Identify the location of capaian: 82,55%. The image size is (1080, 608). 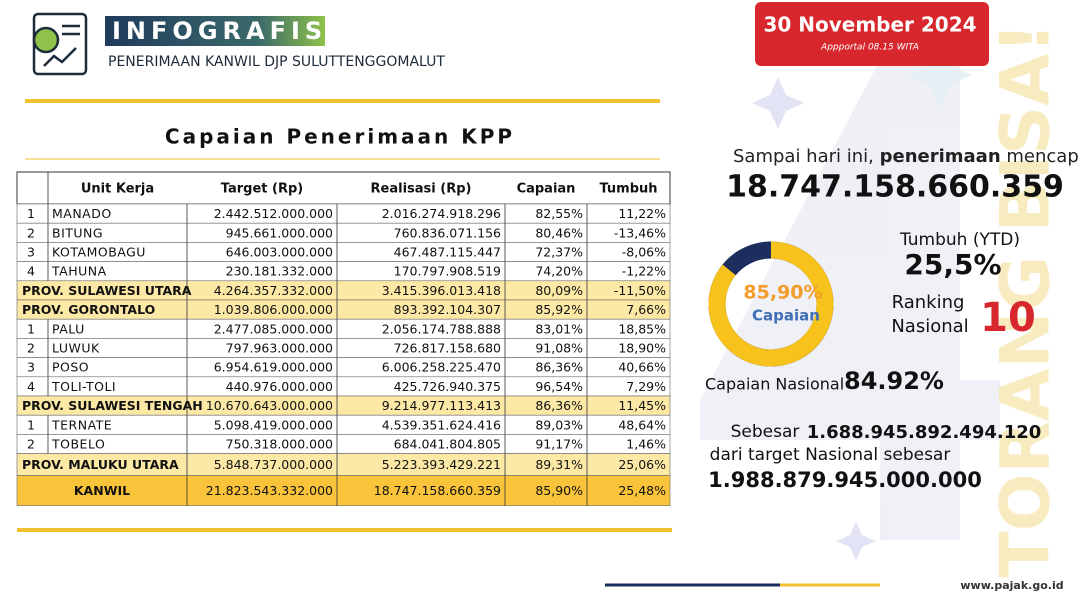
(559, 213).